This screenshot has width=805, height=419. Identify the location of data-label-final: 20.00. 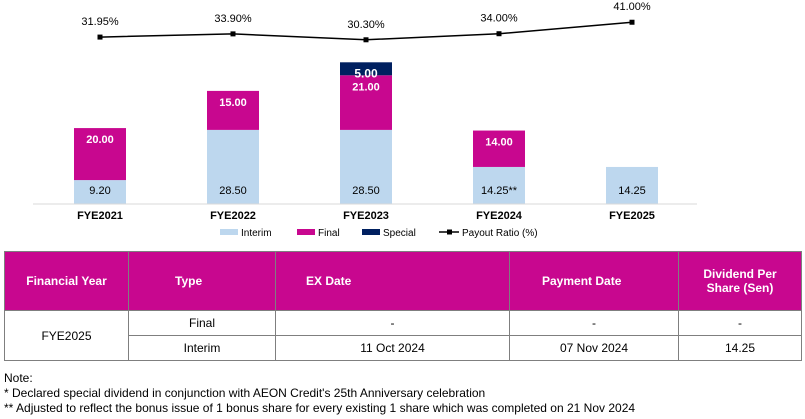
(100, 140).